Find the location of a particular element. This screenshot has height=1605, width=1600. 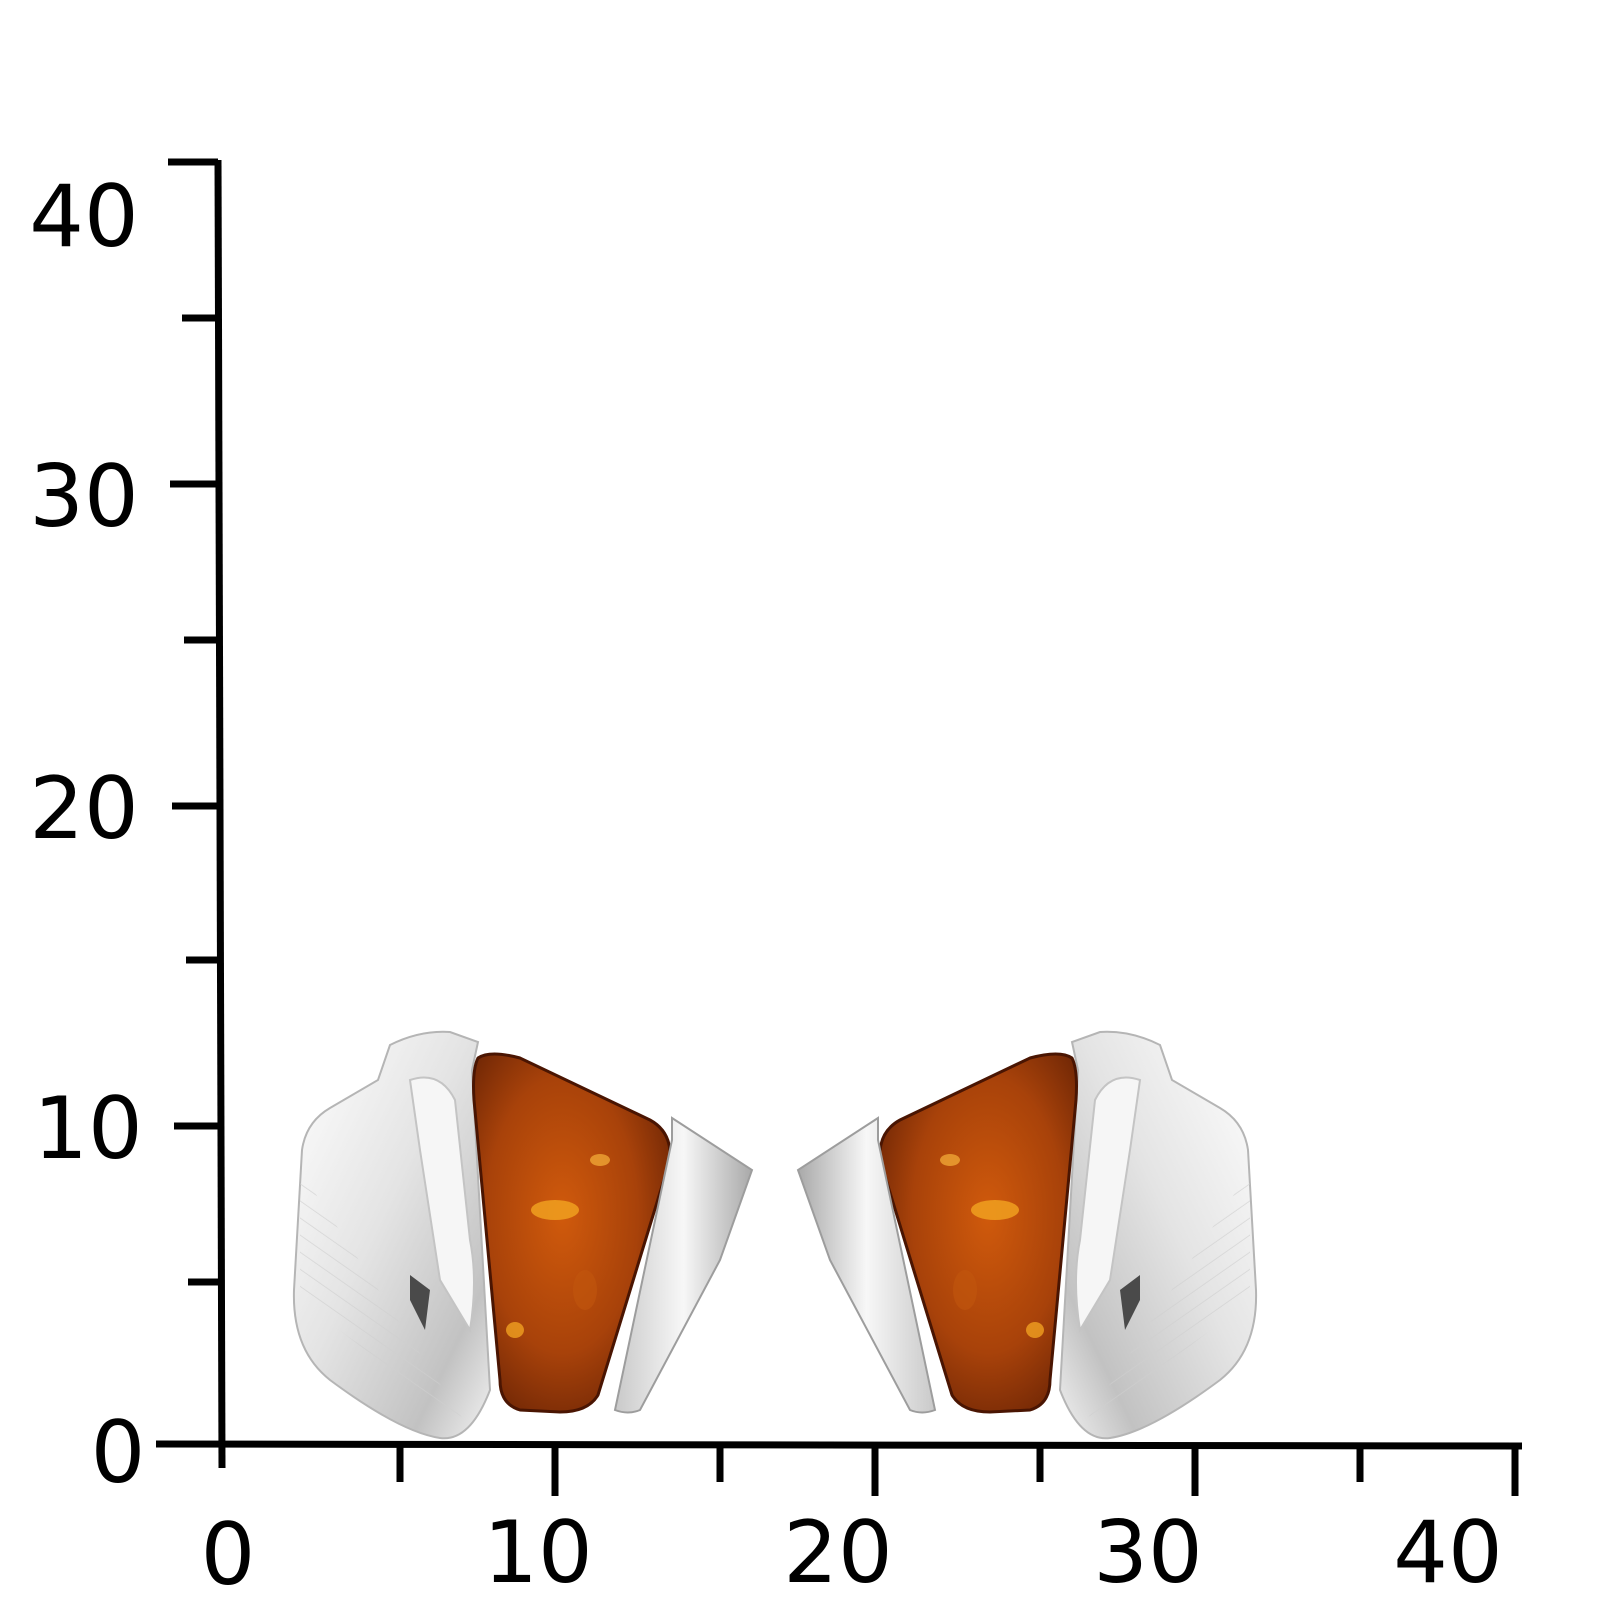

y-axis is located at coordinates (197, 813).